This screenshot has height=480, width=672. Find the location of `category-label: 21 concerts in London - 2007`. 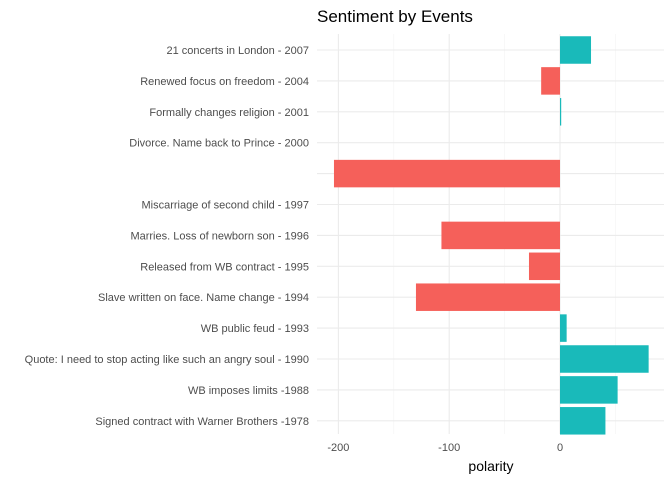

category-label: 21 concerts in London - 2007 is located at coordinates (238, 51).